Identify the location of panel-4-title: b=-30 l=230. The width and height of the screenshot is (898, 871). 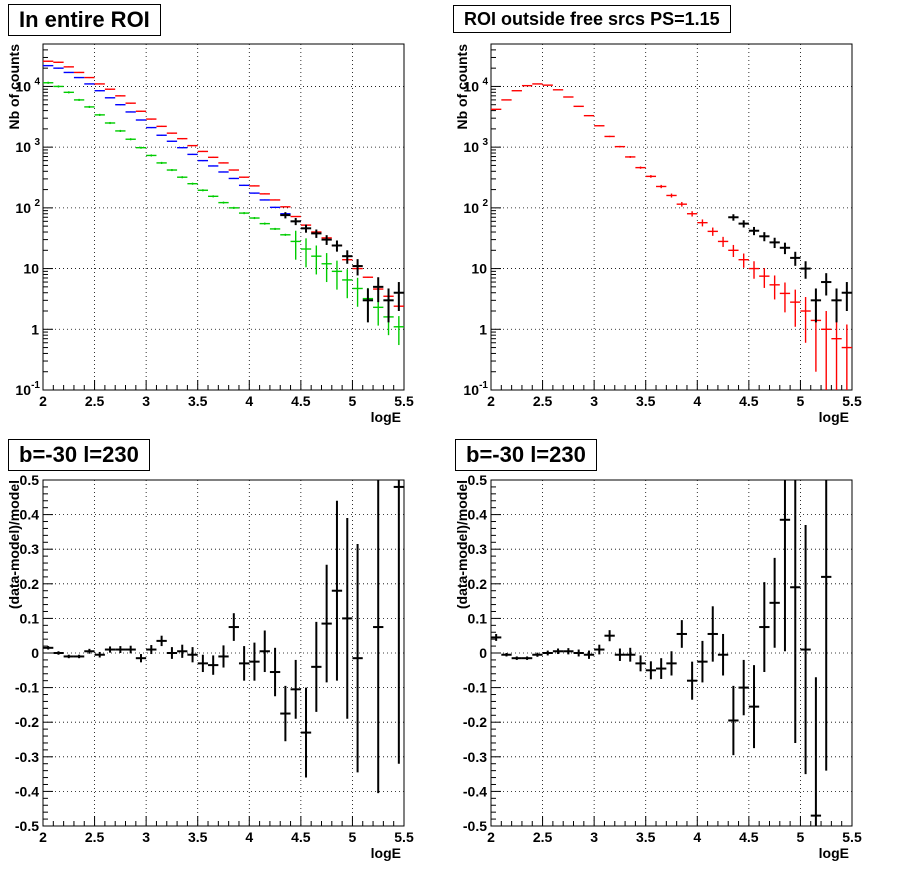
(526, 455).